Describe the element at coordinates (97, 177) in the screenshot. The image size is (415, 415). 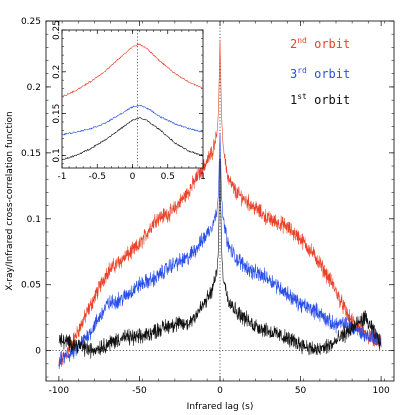
I see `inset-x-tick-label: -0.5` at that location.